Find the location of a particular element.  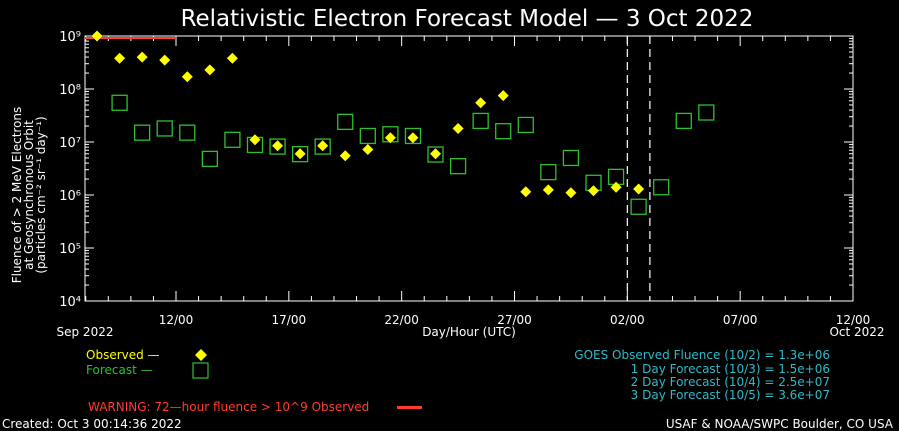

x-tick-label: 22/00 is located at coordinates (401, 320).